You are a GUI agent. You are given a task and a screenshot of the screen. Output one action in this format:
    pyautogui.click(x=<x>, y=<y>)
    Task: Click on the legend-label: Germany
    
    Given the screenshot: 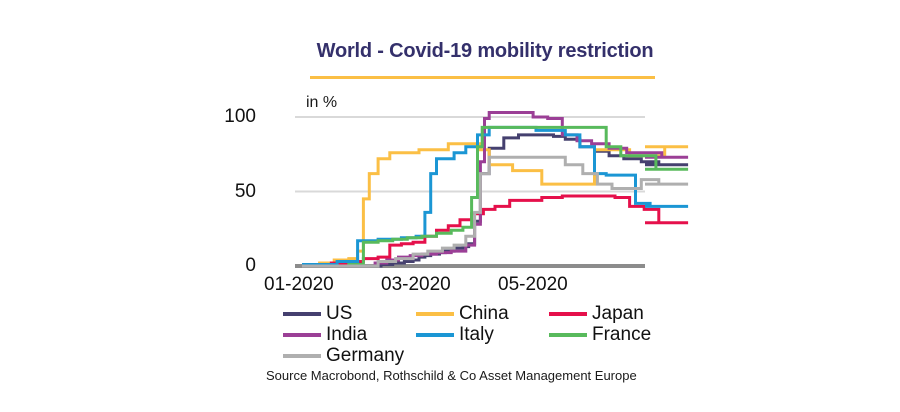 What is the action you would take?
    pyautogui.click(x=365, y=355)
    